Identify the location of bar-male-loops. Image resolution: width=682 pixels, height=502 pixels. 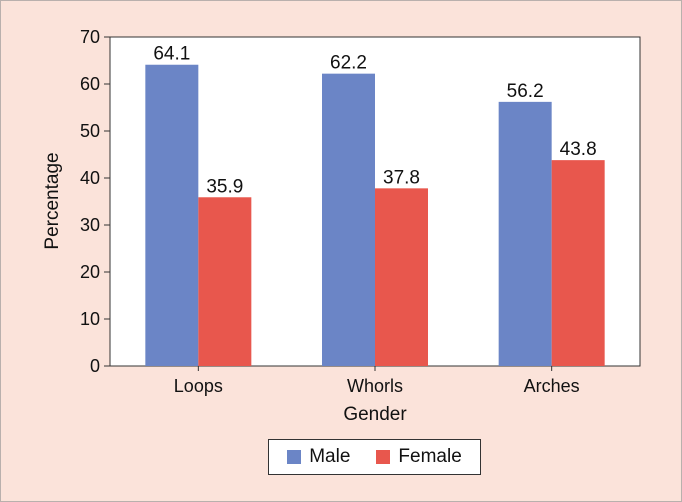
(172, 215).